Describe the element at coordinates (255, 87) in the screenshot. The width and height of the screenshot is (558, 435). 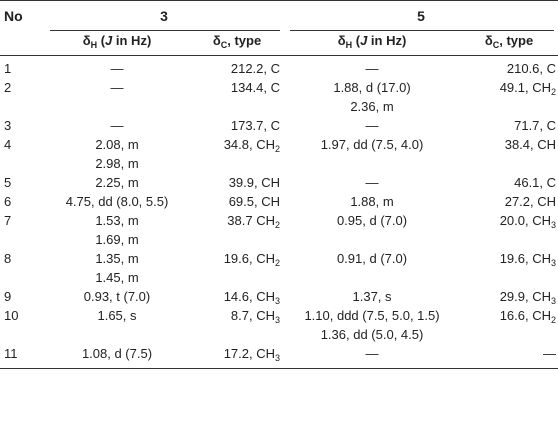
I see `cell-delta-c-3: 134.4, C` at that location.